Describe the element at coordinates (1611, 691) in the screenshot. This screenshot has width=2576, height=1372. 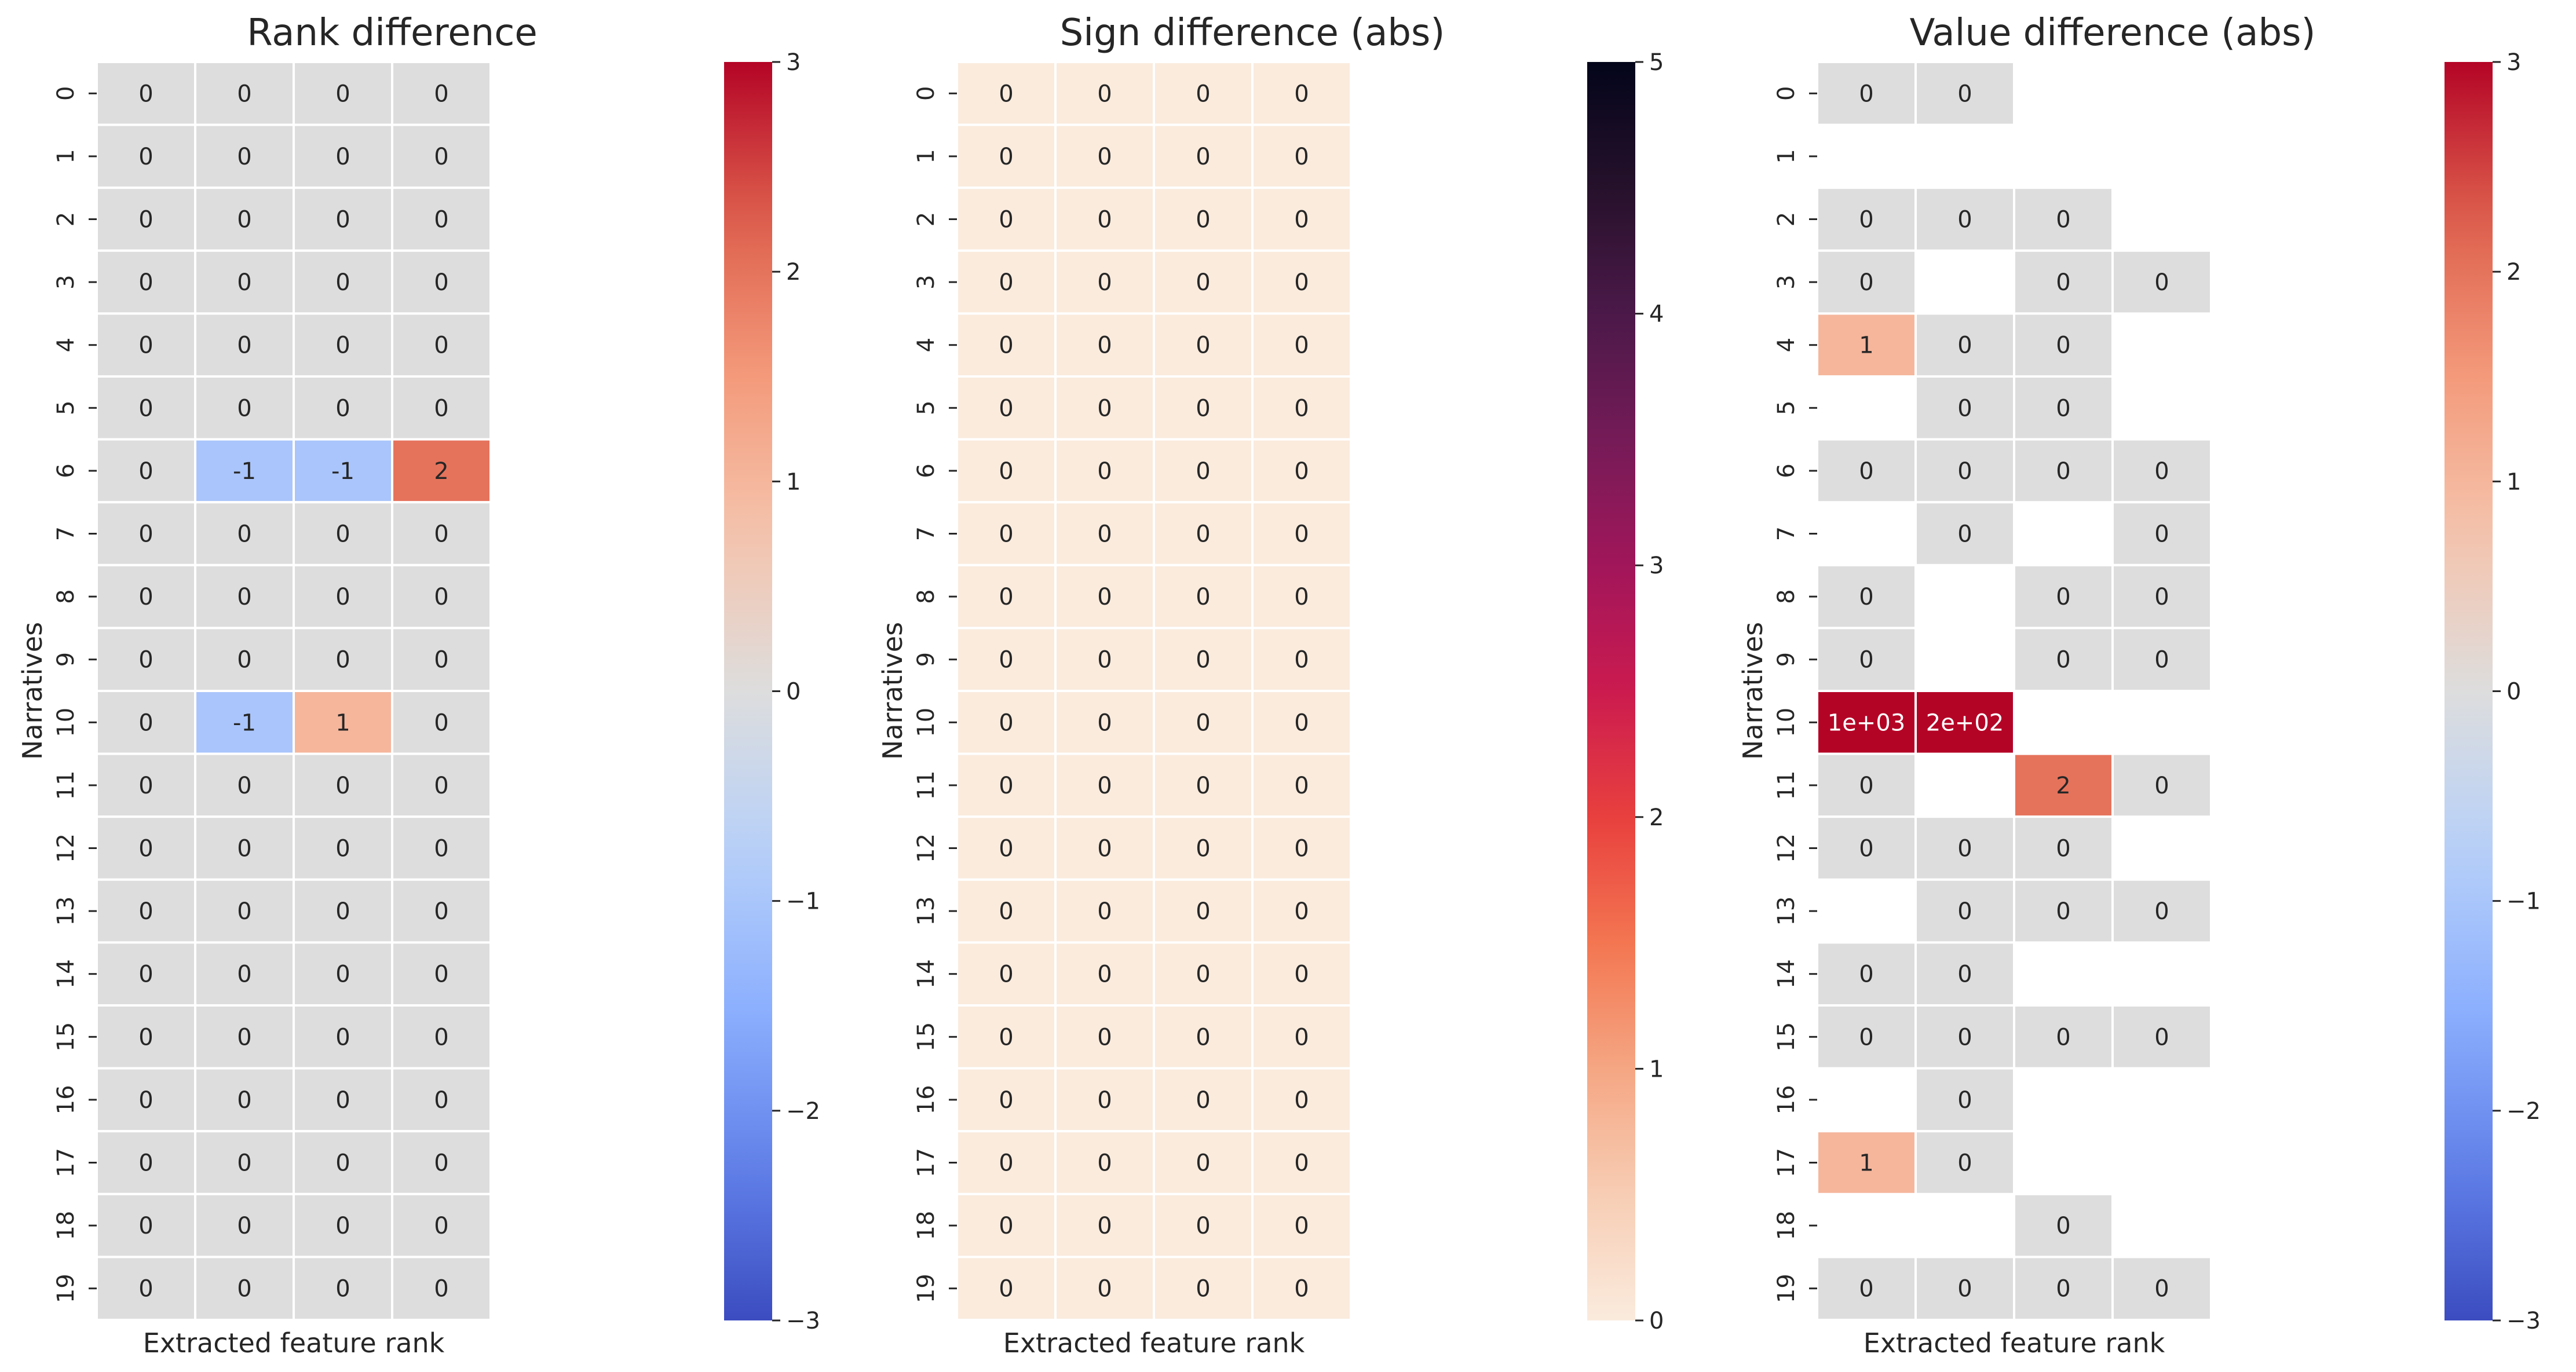
I see `colorbar` at that location.